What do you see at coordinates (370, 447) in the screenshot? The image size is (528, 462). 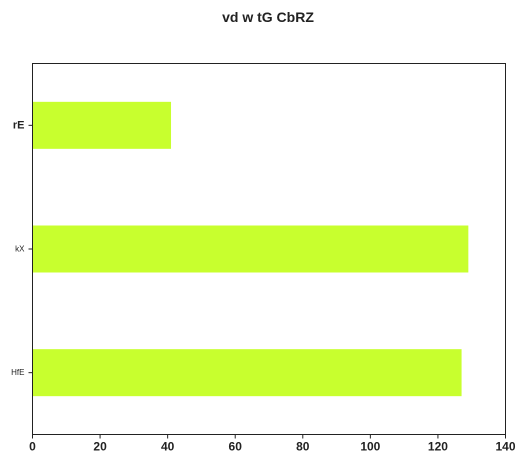 I see `x-tick-label: 100` at bounding box center [370, 447].